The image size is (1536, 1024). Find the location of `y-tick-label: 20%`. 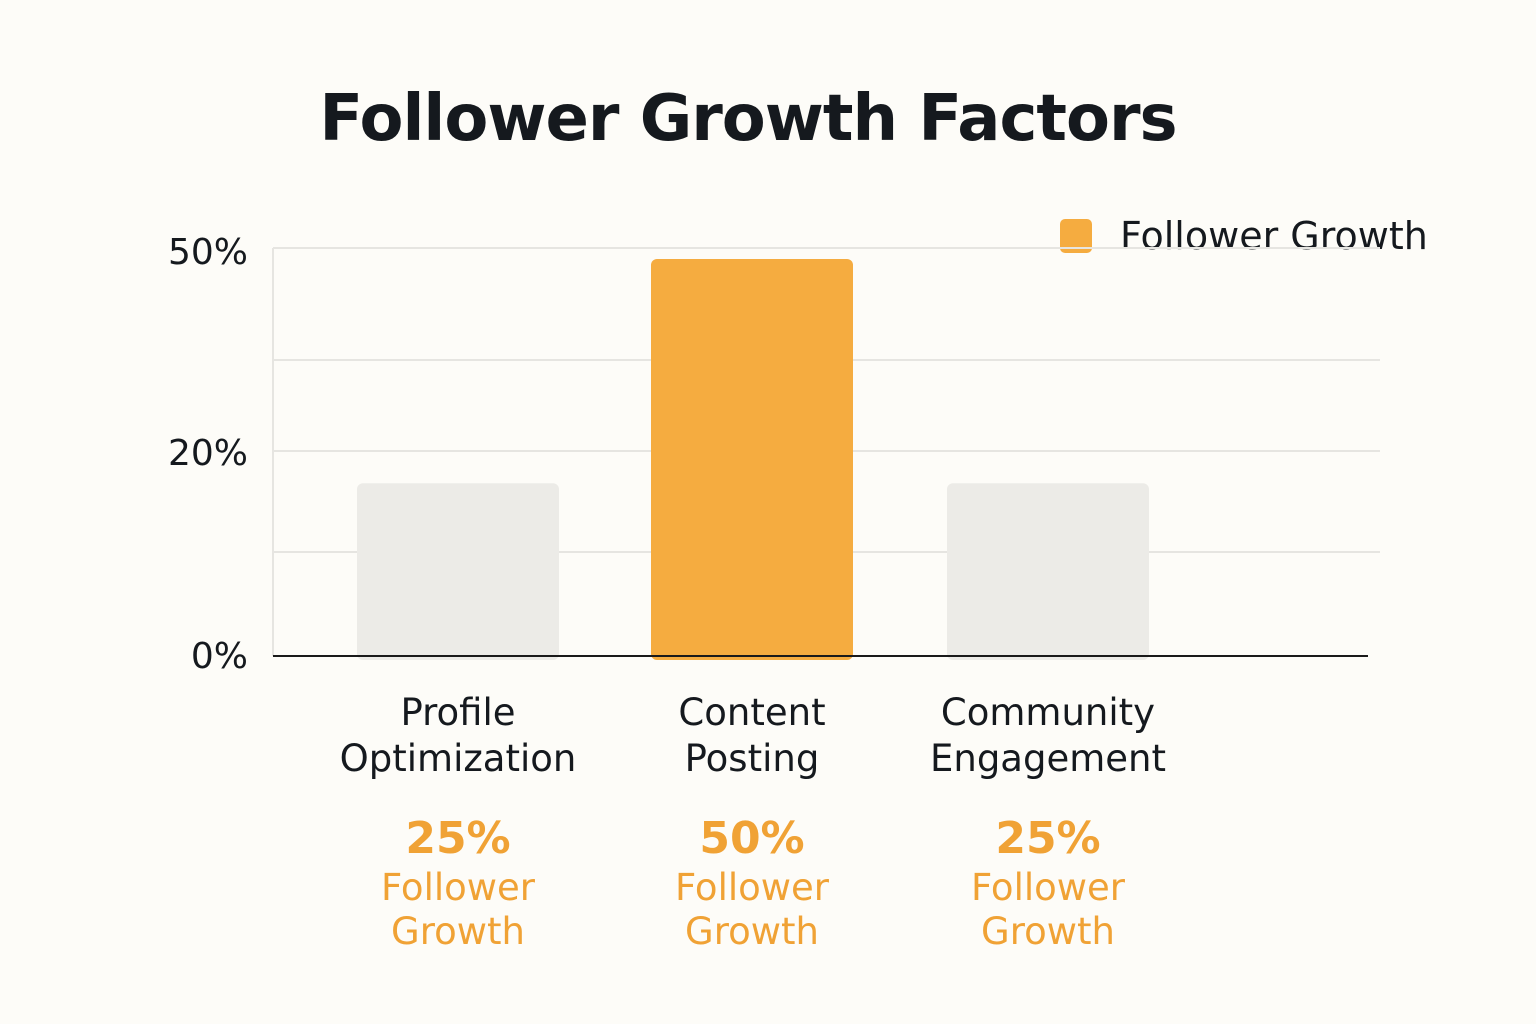

y-tick-label: 20% is located at coordinates (207, 453).